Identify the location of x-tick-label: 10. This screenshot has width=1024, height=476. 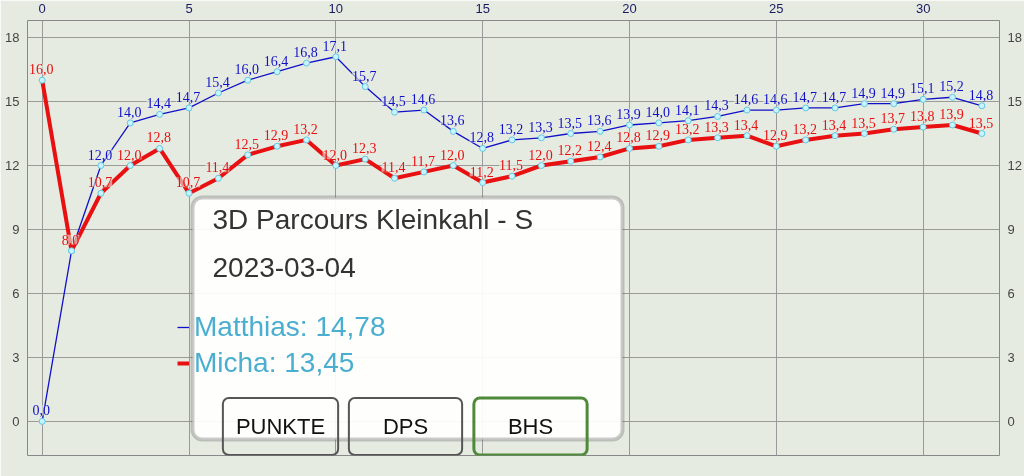
(336, 8).